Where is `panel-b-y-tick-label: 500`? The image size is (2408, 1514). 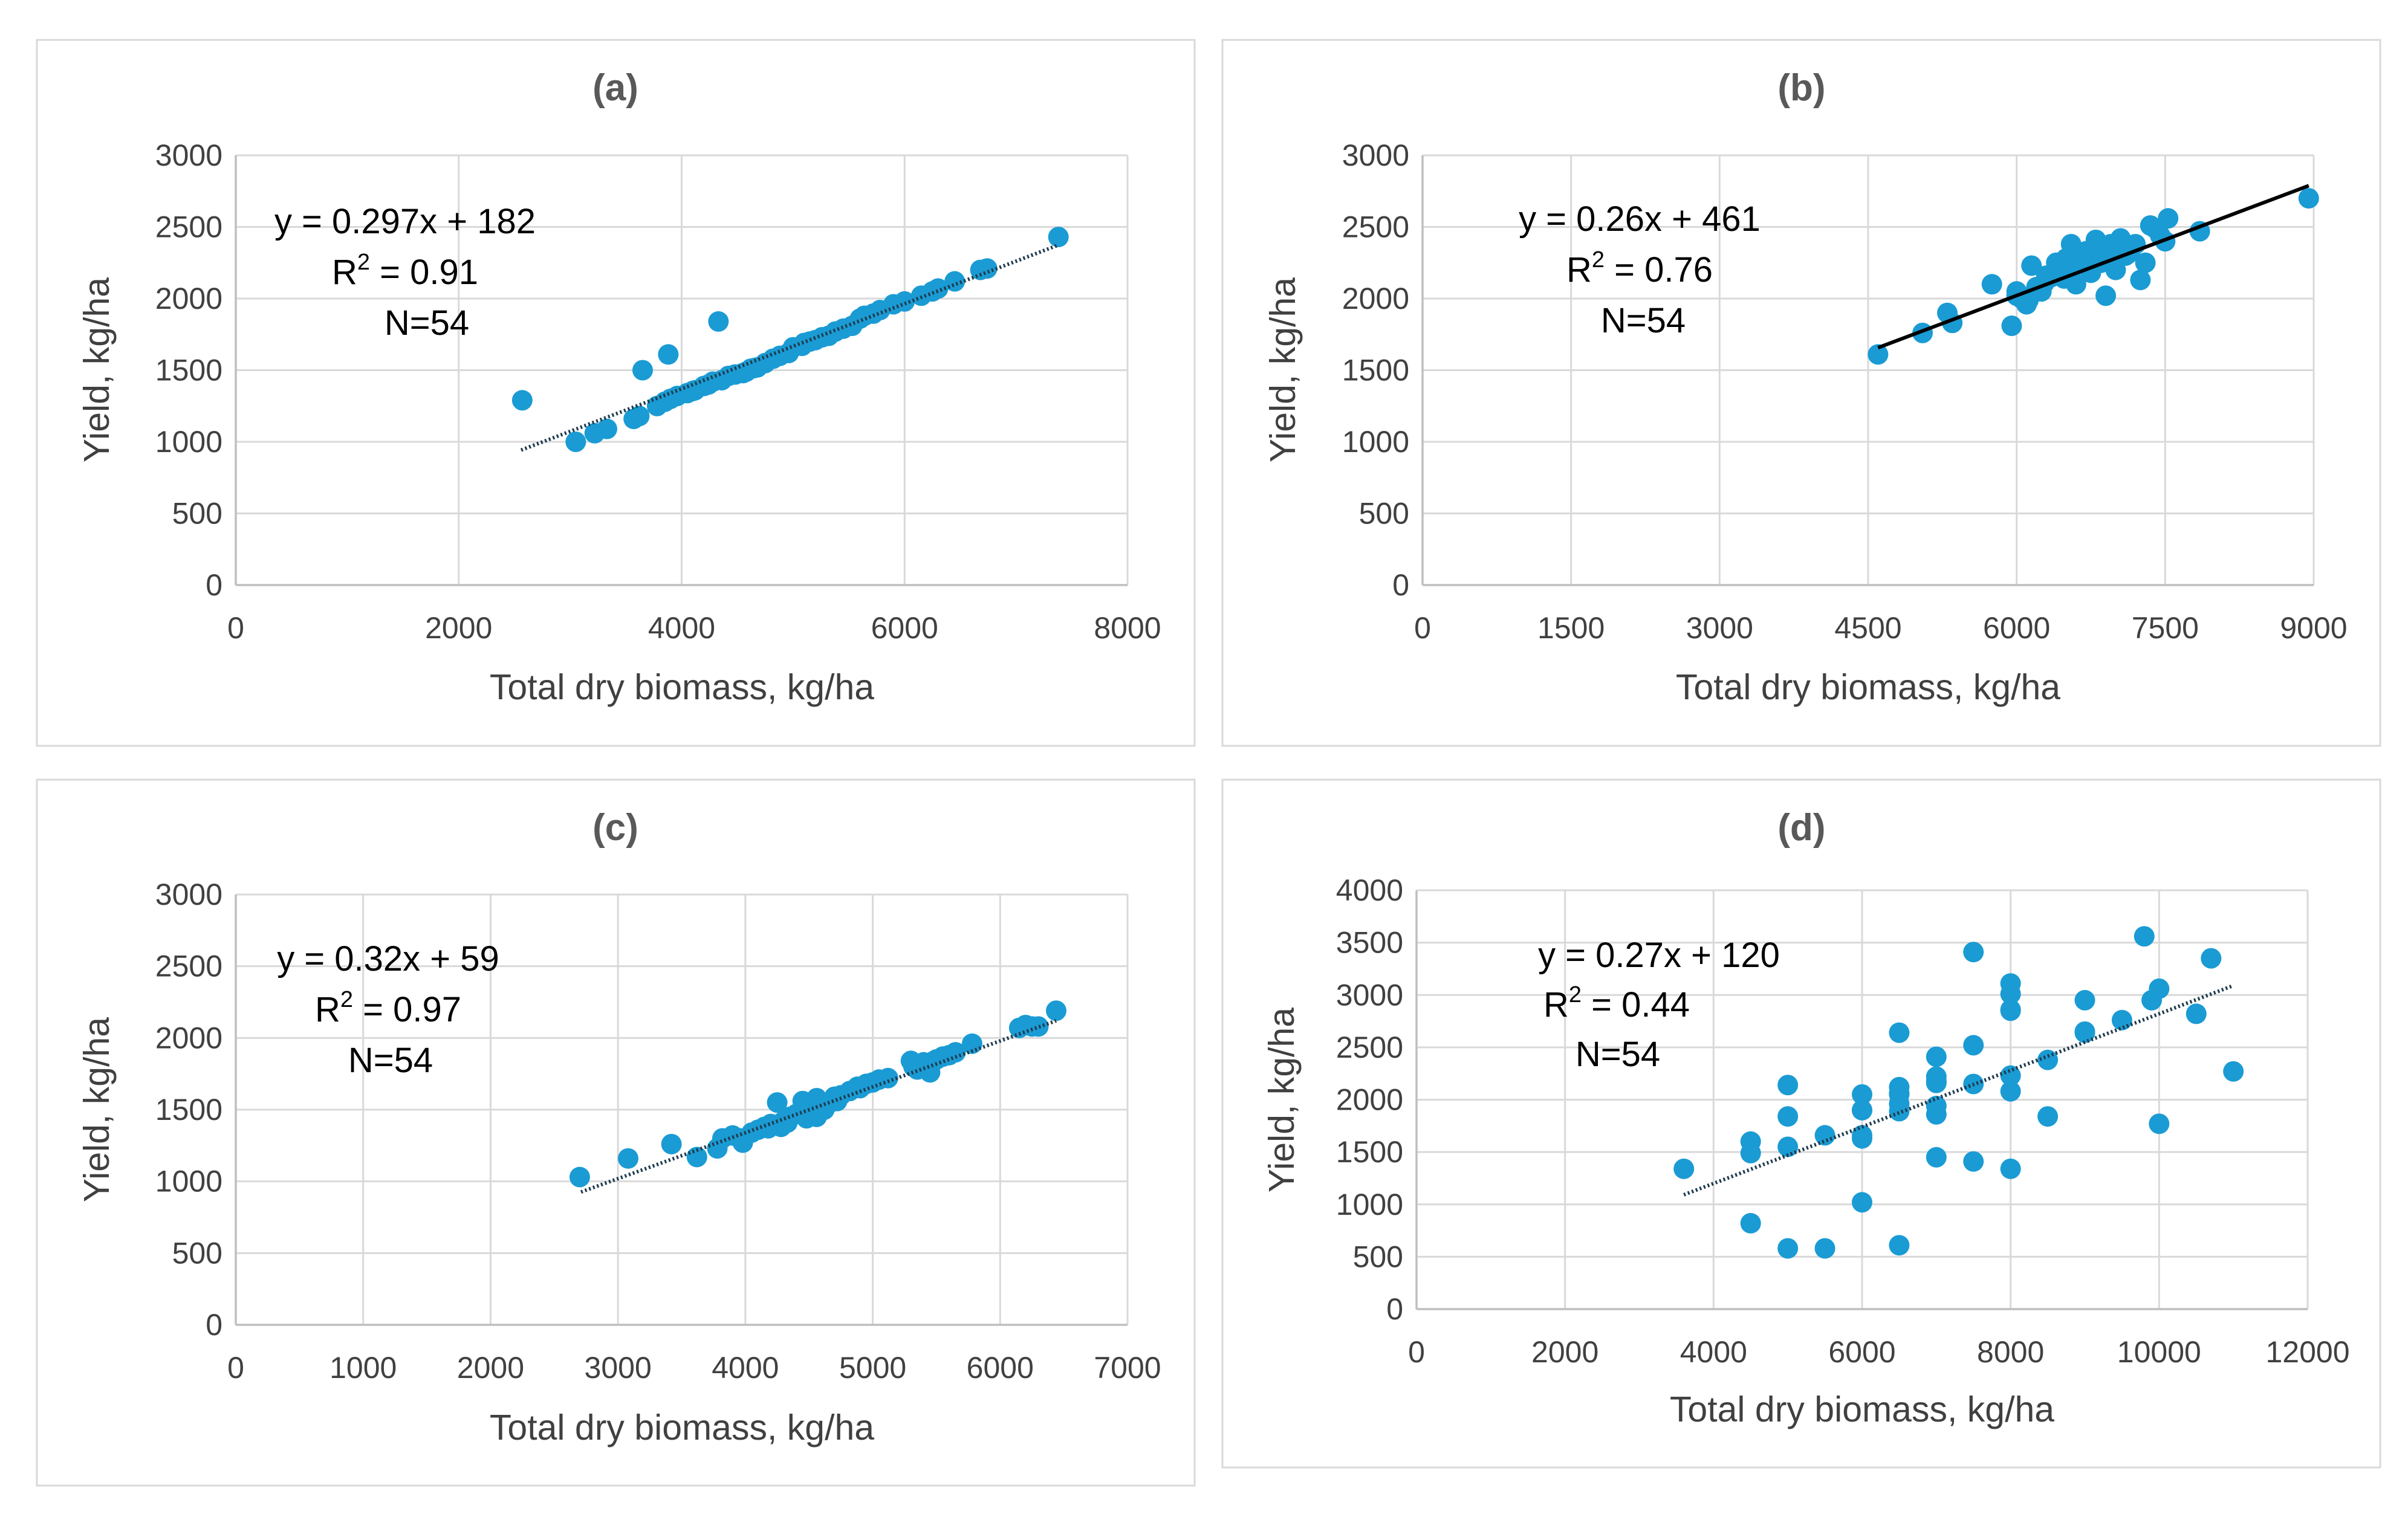 panel-b-y-tick-label: 500 is located at coordinates (1384, 514).